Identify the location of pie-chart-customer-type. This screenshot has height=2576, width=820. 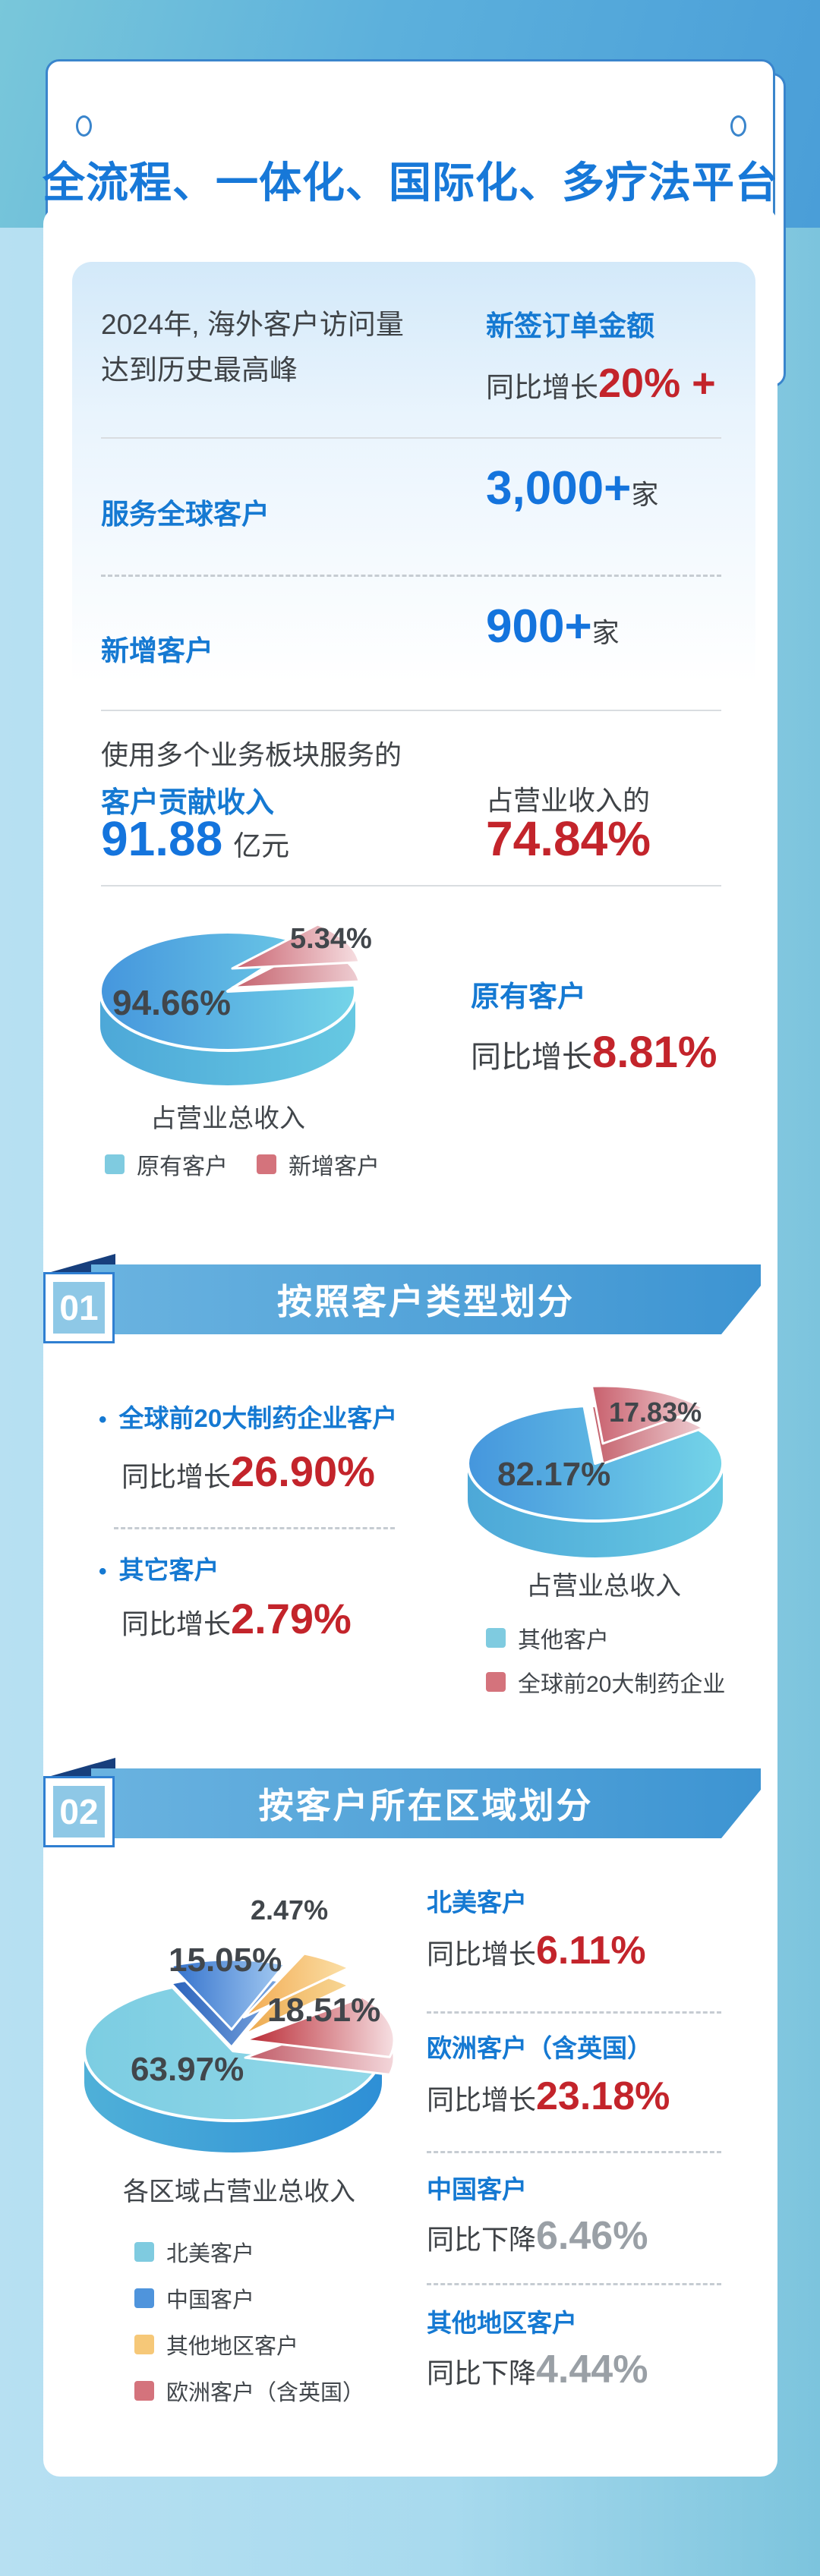
(595, 1470).